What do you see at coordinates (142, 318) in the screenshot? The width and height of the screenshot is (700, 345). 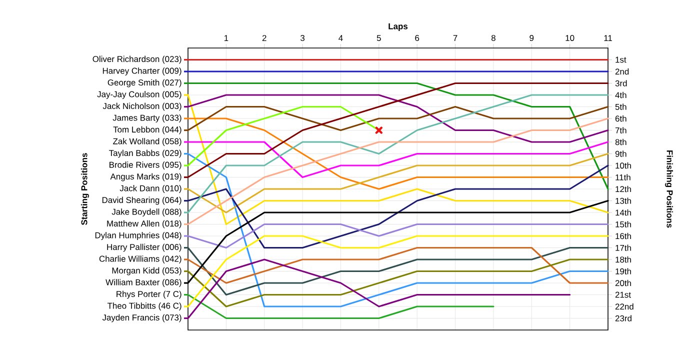 I see `legend-label: Jayden Francis (073)` at bounding box center [142, 318].